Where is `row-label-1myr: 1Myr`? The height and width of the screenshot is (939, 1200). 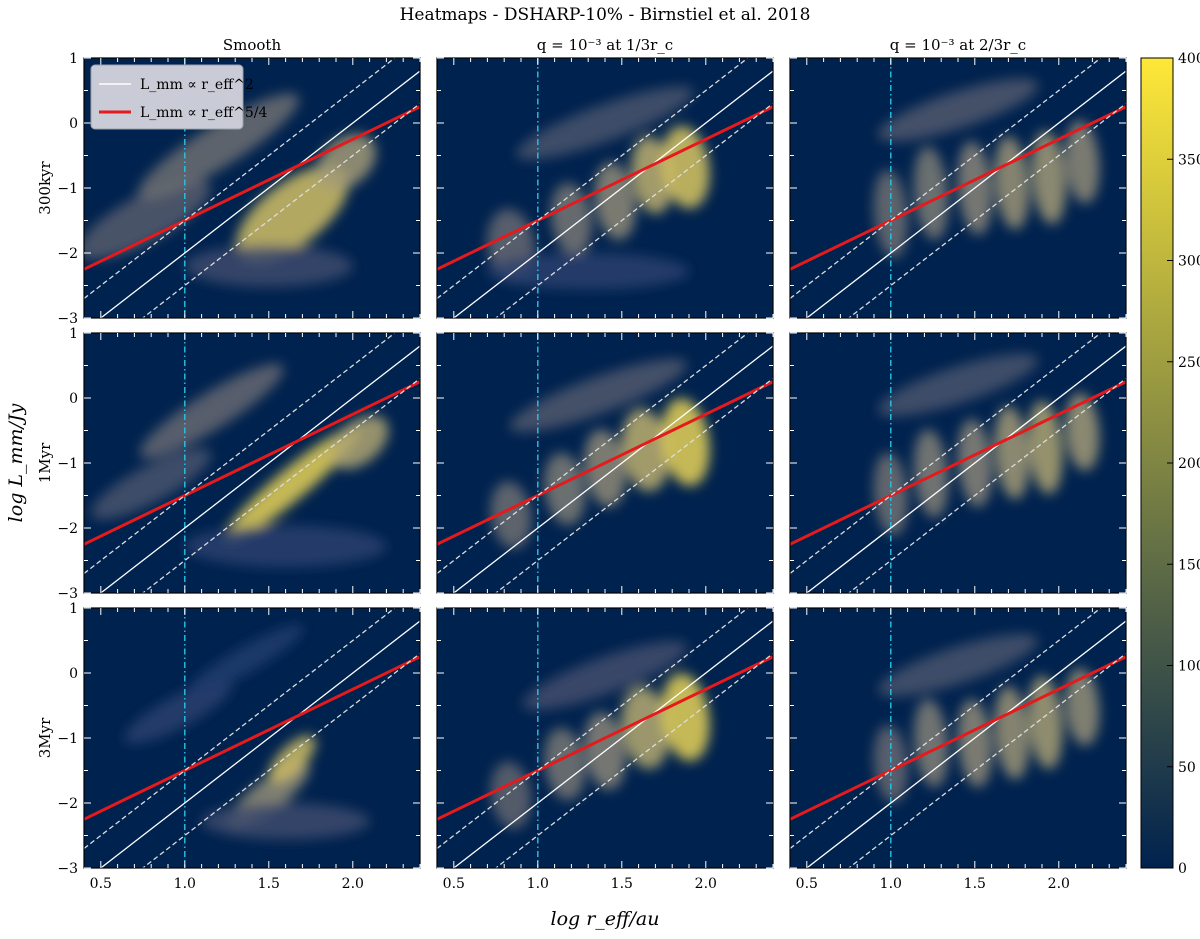
row-label-1myr: 1Myr is located at coordinates (45, 462).